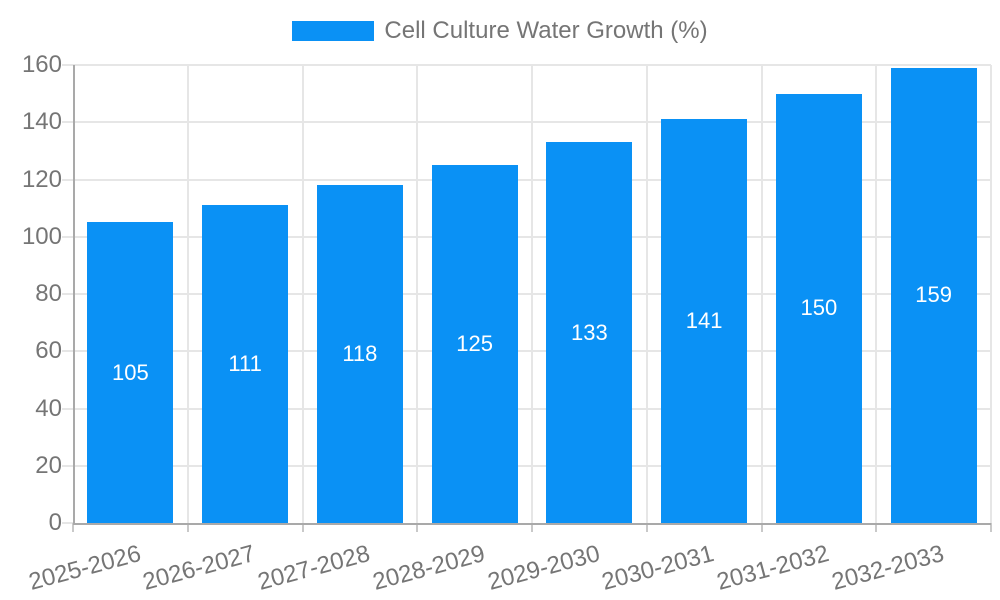 Image resolution: width=1000 pixels, height=600 pixels. I want to click on y-axis-tick-label: 20, so click(48, 465).